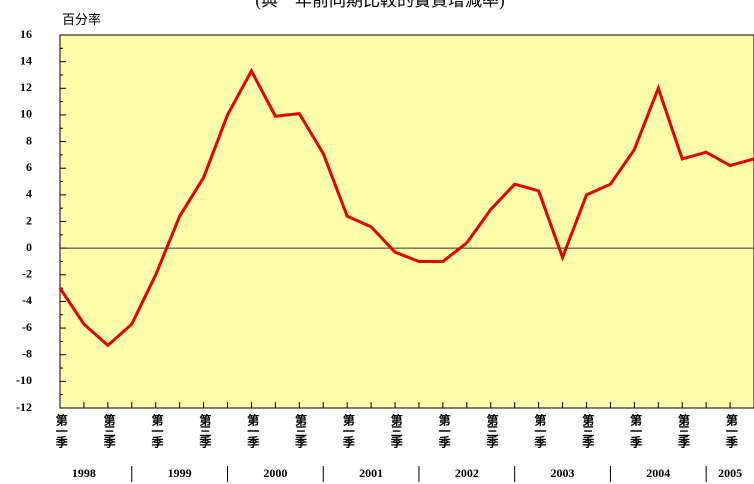  What do you see at coordinates (26, 60) in the screenshot?
I see `y-tick-label: 14` at bounding box center [26, 60].